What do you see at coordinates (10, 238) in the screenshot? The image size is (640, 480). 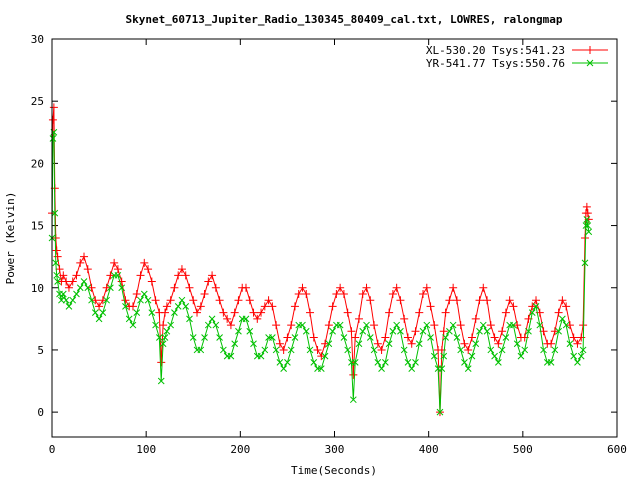 I see `y-axis-label: Power (Kelvin)` at bounding box center [10, 238].